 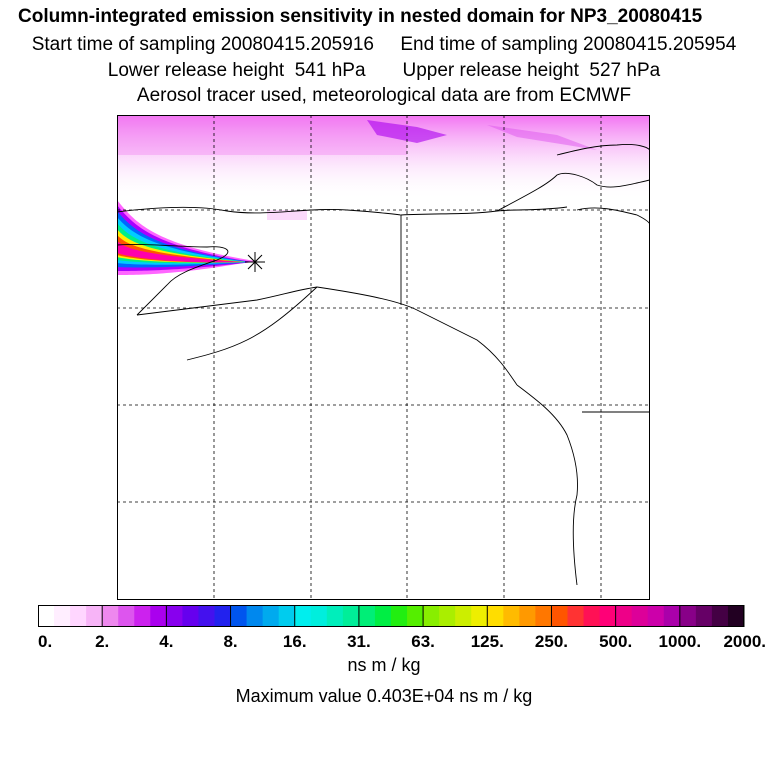 I want to click on colorbar-tick-label: 500., so click(x=615, y=641).